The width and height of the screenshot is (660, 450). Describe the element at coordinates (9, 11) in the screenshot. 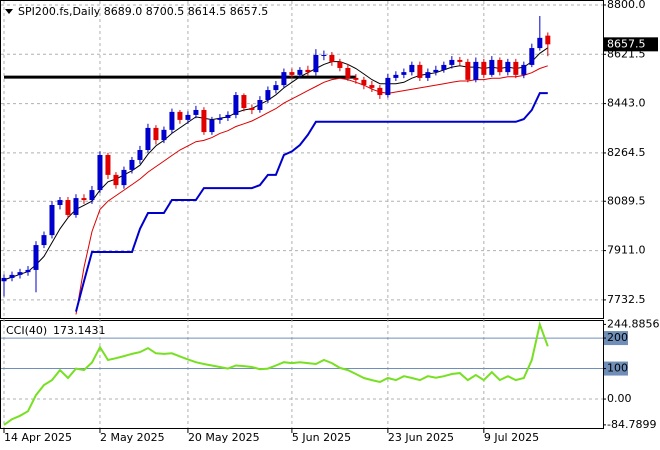

I see `header-arrow` at that location.